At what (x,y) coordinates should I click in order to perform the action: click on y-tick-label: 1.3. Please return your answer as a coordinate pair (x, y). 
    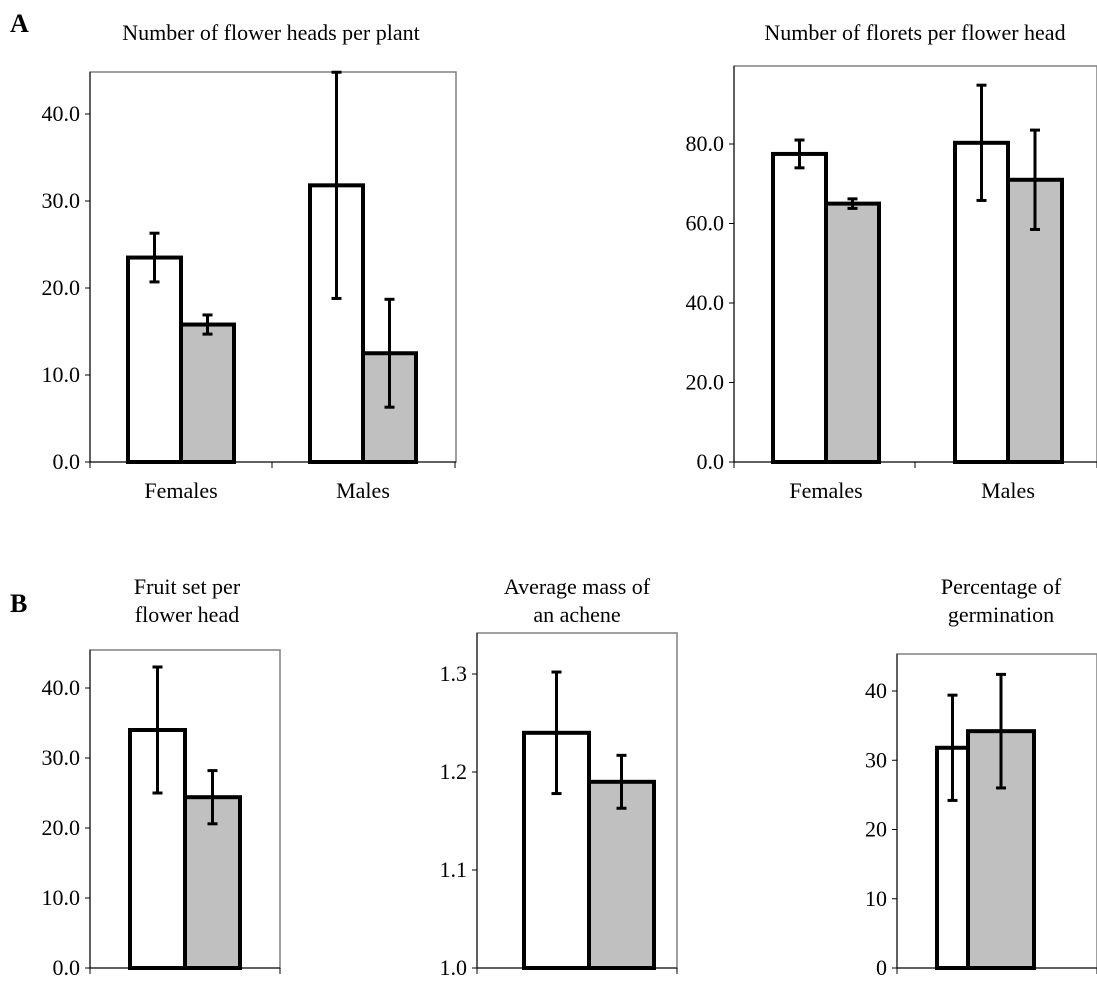
    Looking at the image, I should click on (454, 673).